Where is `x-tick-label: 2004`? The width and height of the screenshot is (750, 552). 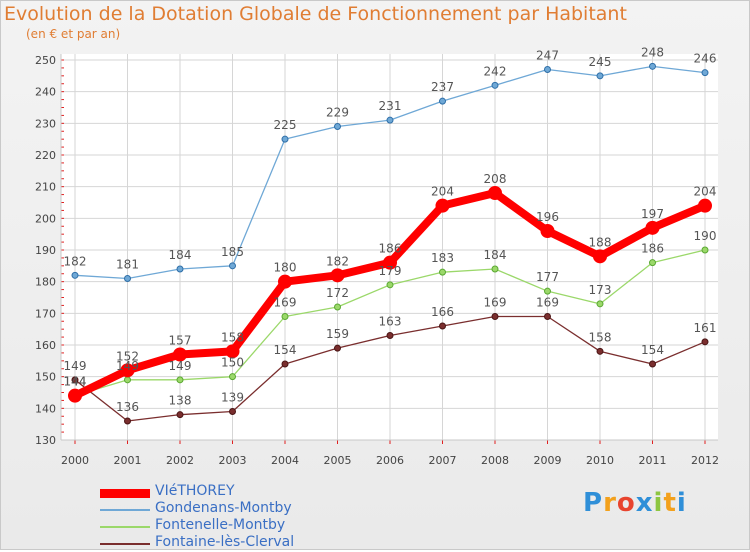 x-tick-label: 2004 is located at coordinates (285, 460).